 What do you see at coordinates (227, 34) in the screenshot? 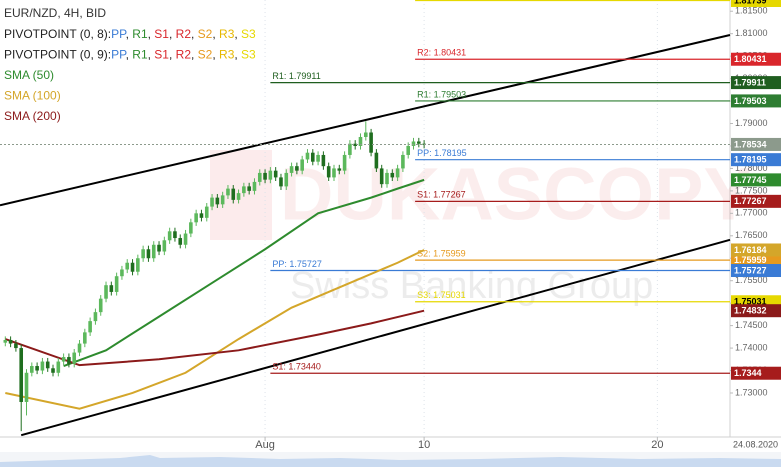
I see `legend-item: R3` at bounding box center [227, 34].